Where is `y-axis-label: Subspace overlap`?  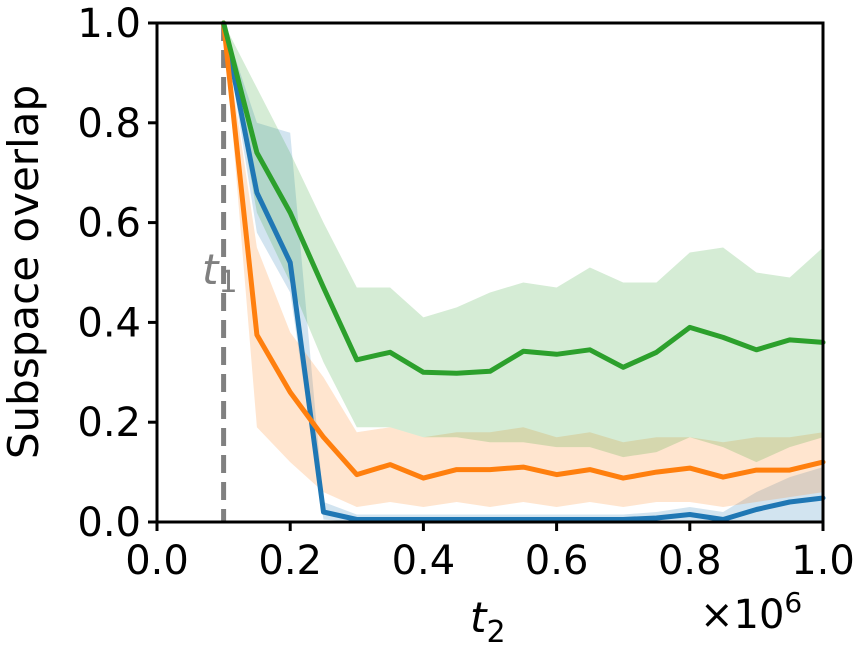 y-axis-label: Subspace overlap is located at coordinates (24, 272).